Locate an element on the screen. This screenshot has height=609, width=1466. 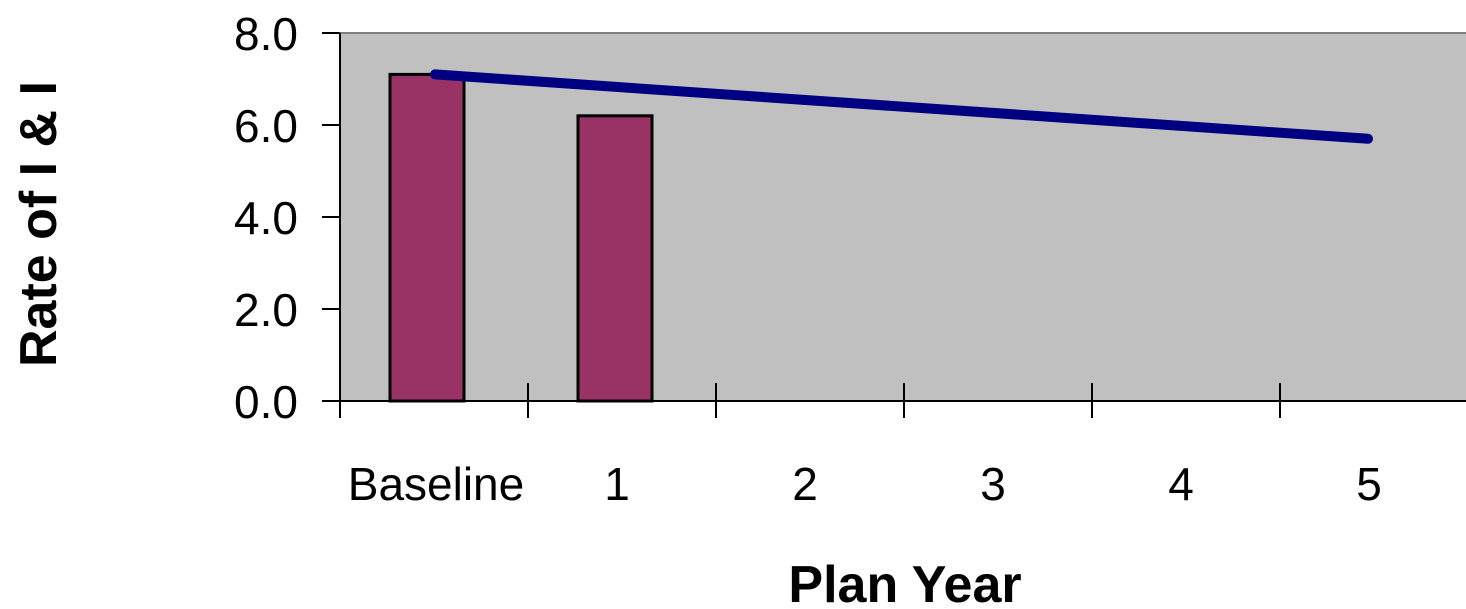
x-tick-label: 1 is located at coordinates (617, 484).